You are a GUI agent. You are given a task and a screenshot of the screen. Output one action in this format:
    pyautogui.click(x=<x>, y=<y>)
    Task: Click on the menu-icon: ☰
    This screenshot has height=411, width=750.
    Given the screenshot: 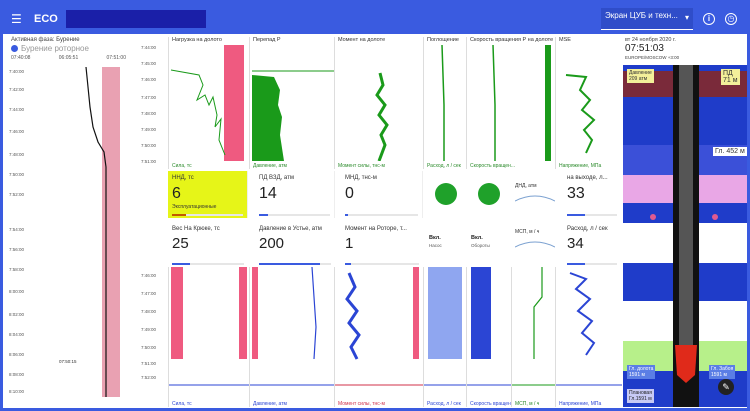 What is the action you would take?
    pyautogui.click(x=16, y=18)
    